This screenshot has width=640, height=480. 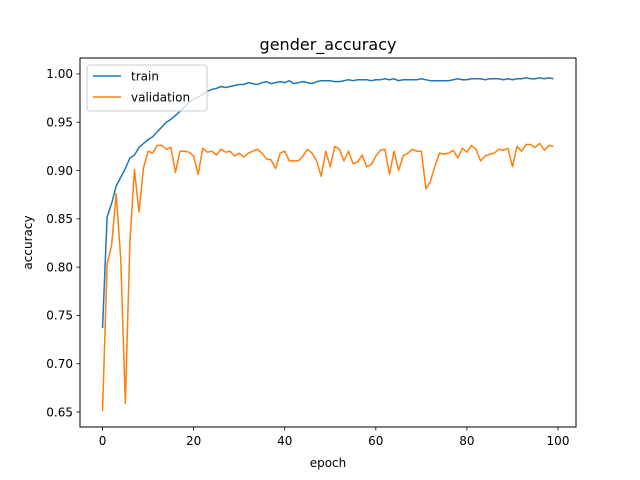 I want to click on y-tick-label: 0.65, so click(x=59, y=412).